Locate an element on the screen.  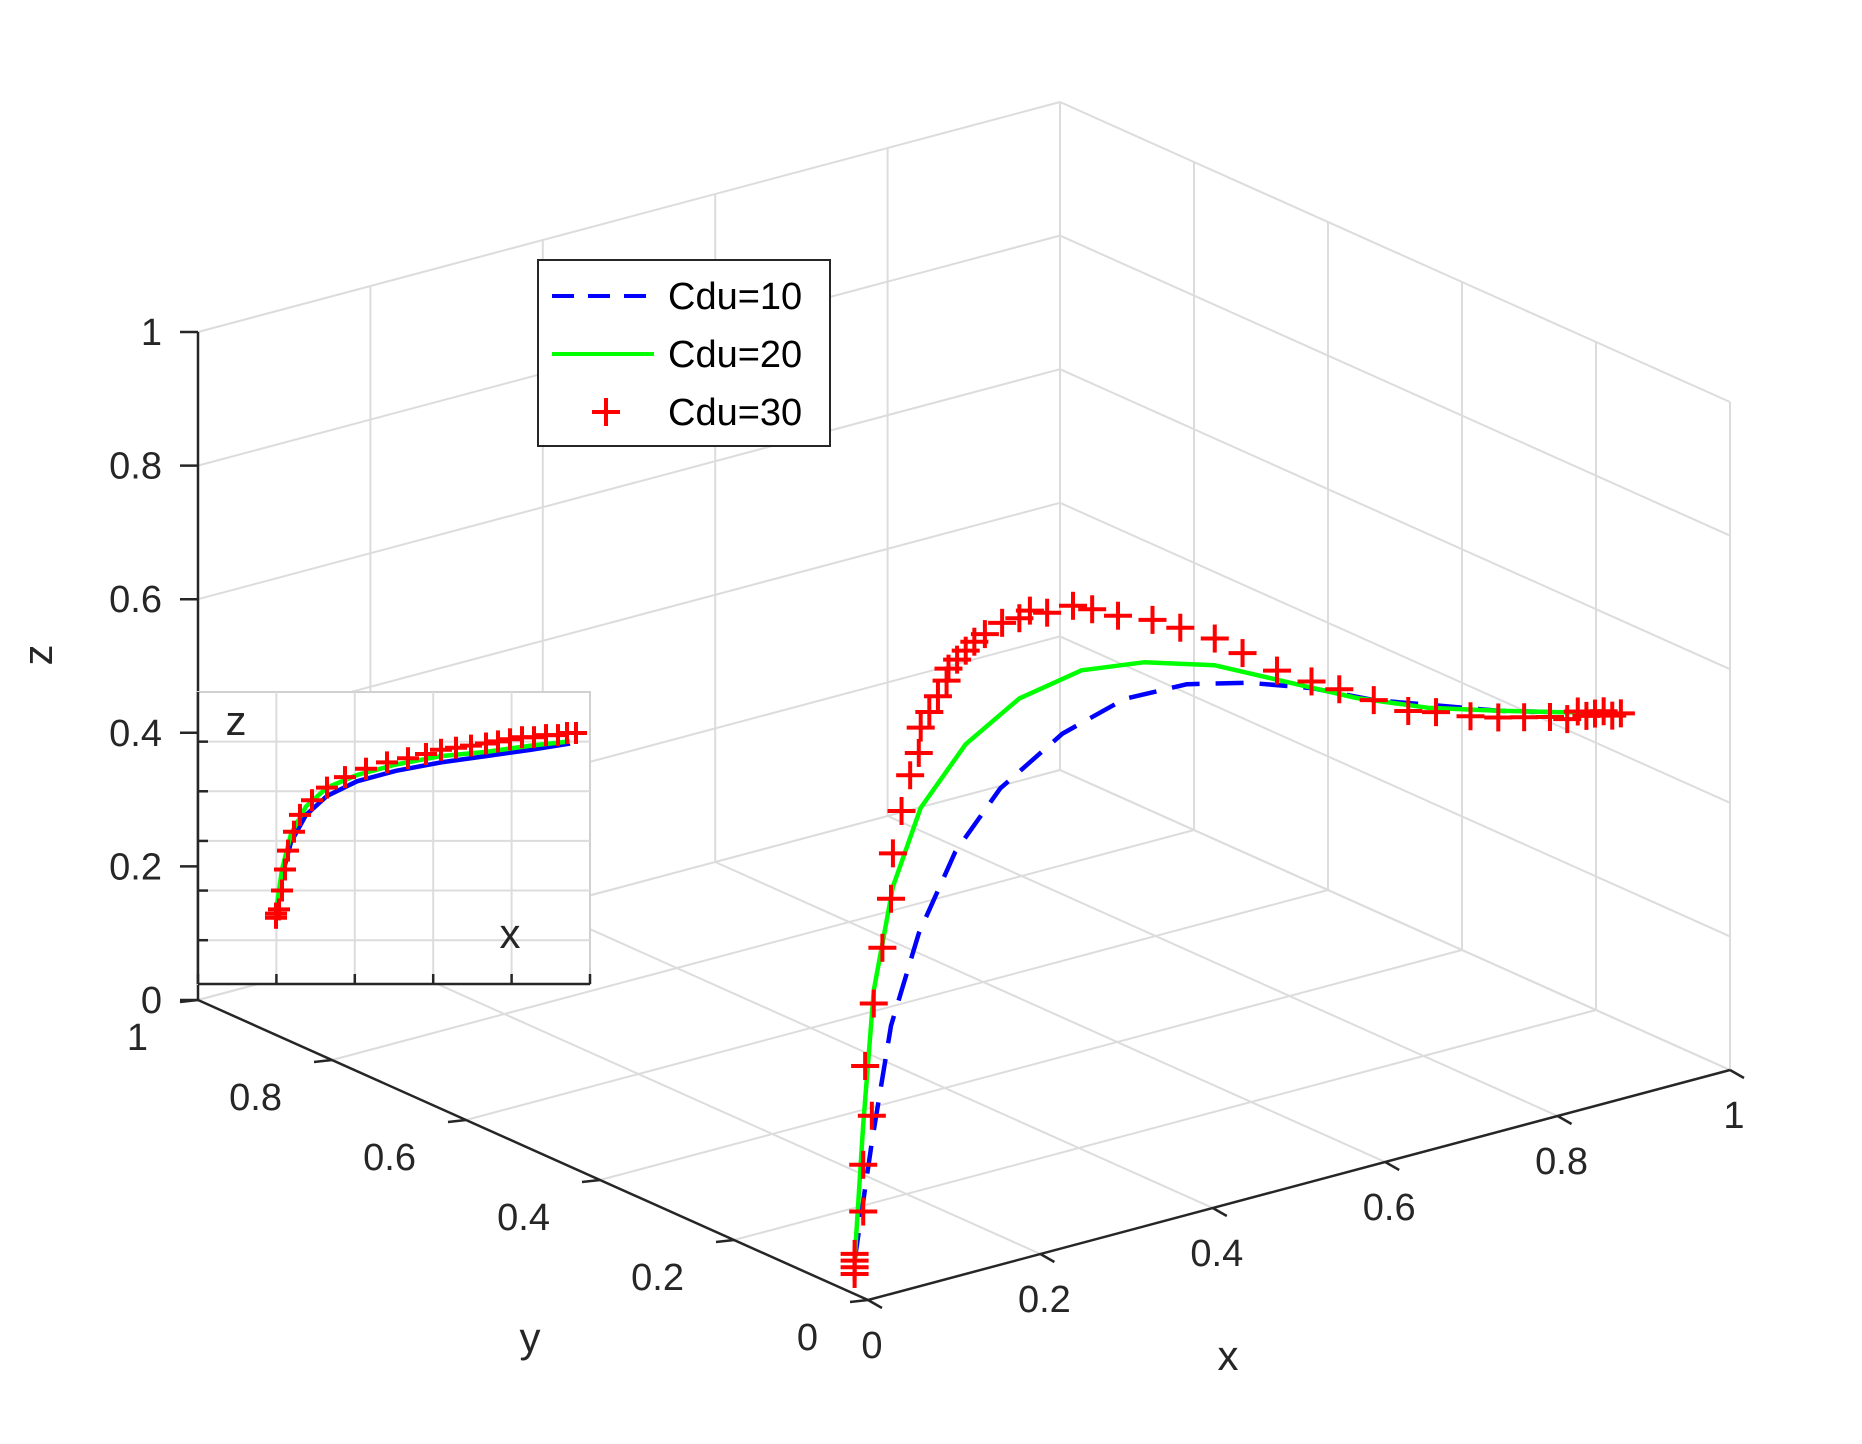
z-axis-label: z is located at coordinates (37, 655).